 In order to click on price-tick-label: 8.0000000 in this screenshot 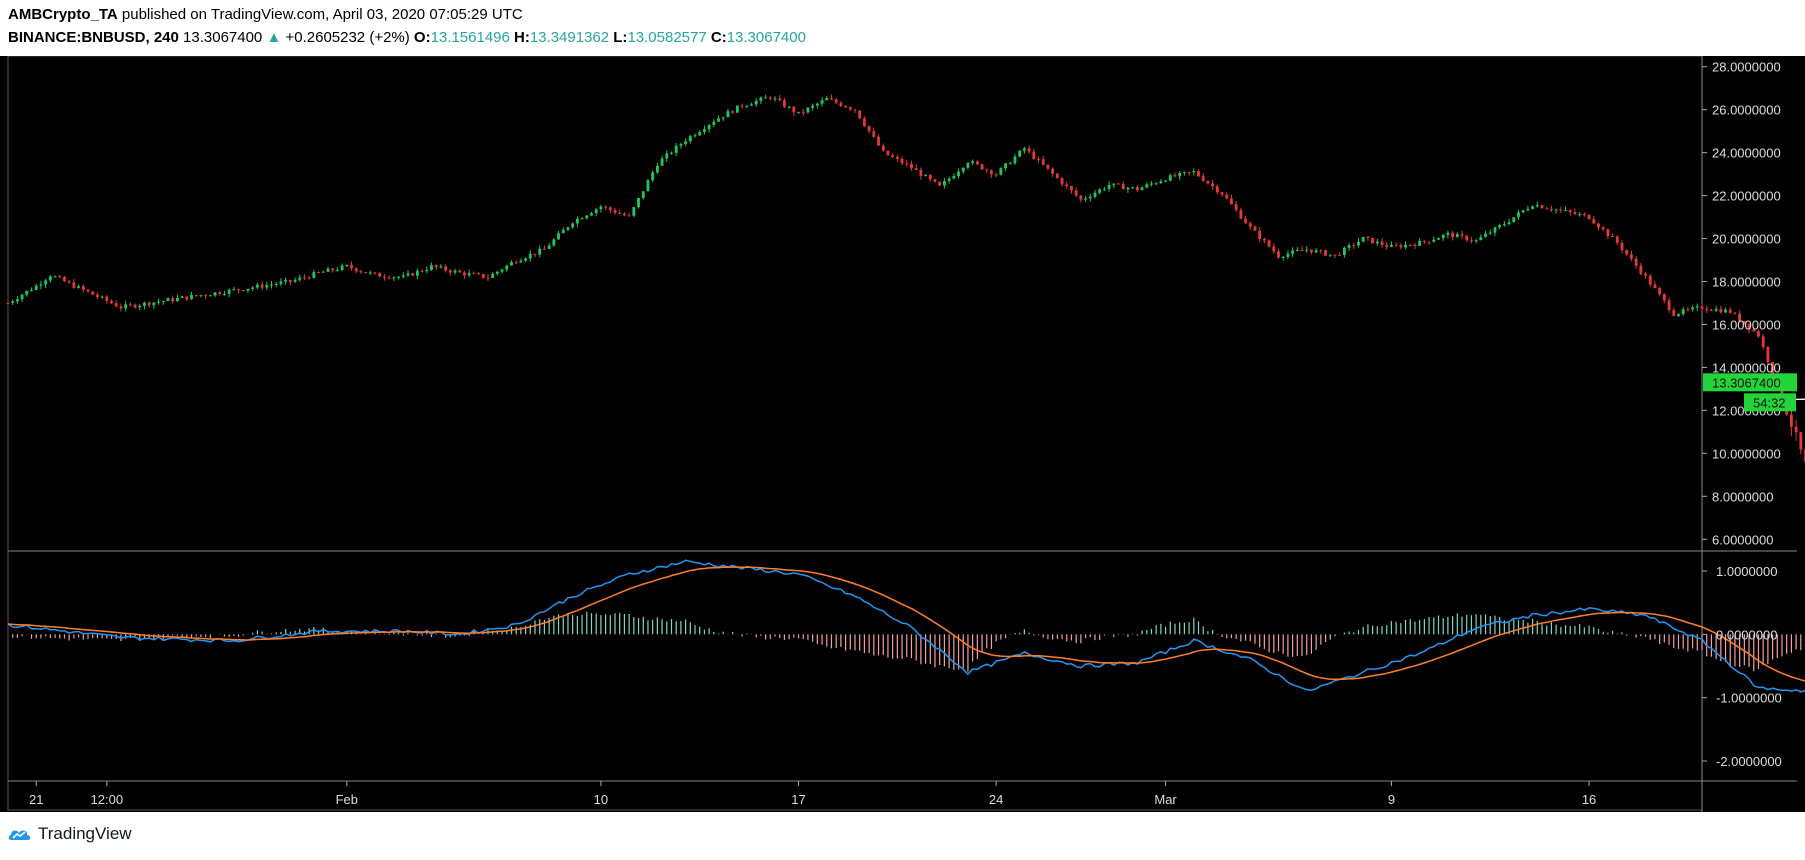, I will do `click(1742, 496)`.